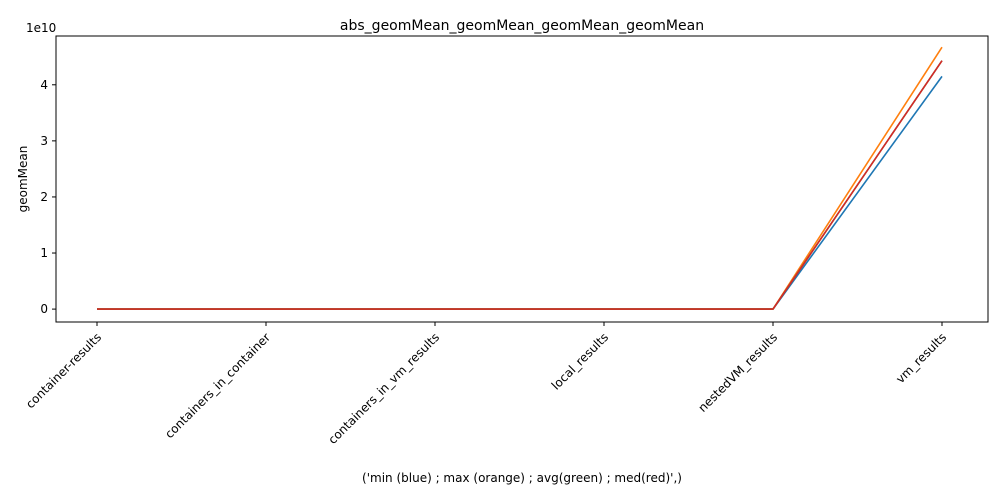  I want to click on y-axis: 0 1 2 3 4, so click(48, 197).